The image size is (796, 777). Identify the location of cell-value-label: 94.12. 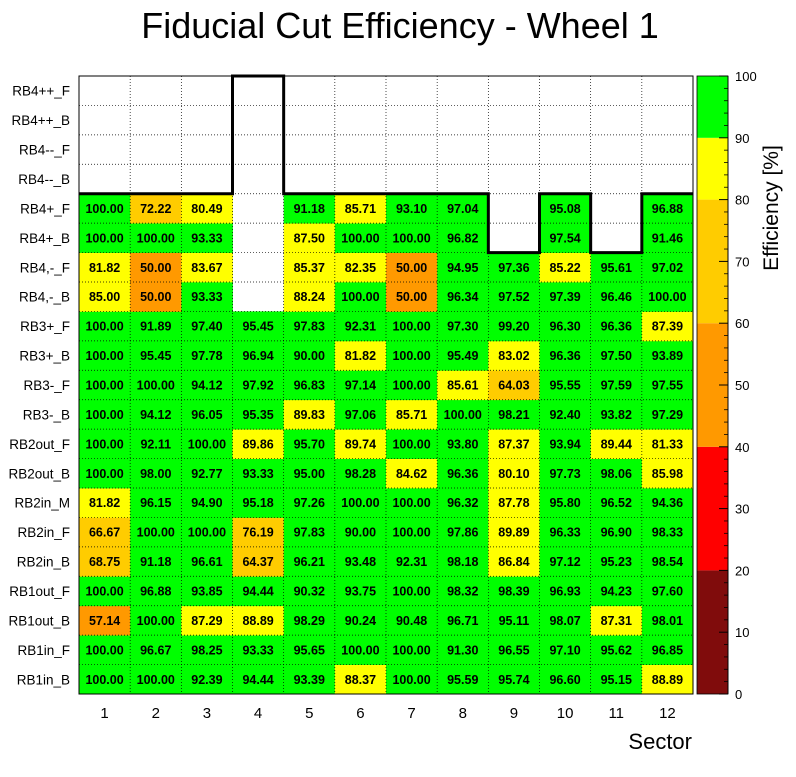
(206, 386).